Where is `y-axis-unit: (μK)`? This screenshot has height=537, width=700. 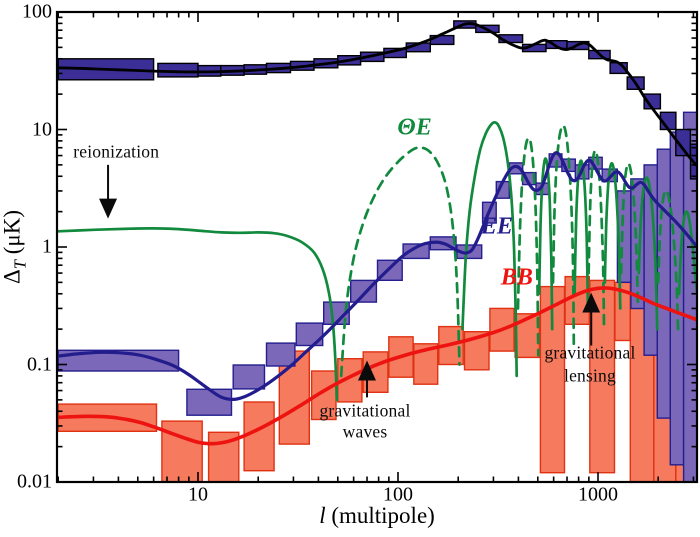
y-axis-unit: (μK) is located at coordinates (12, 232).